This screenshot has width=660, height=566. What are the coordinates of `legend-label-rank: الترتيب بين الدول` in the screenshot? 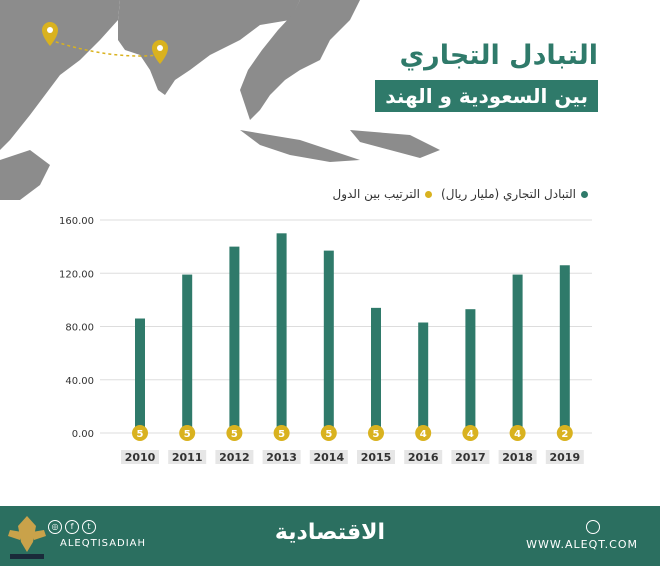 It's located at (376, 194).